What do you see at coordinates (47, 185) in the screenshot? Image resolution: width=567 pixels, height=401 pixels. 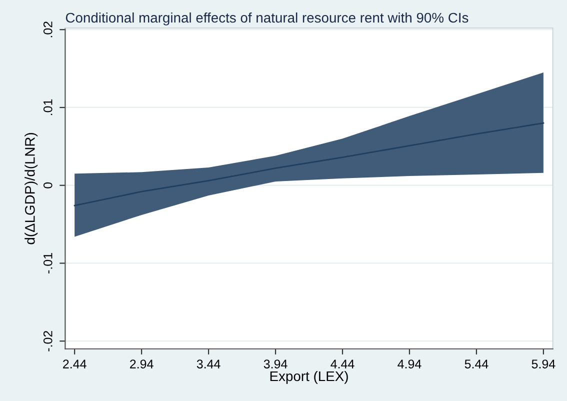 I see `y-tick-label: 0` at bounding box center [47, 185].